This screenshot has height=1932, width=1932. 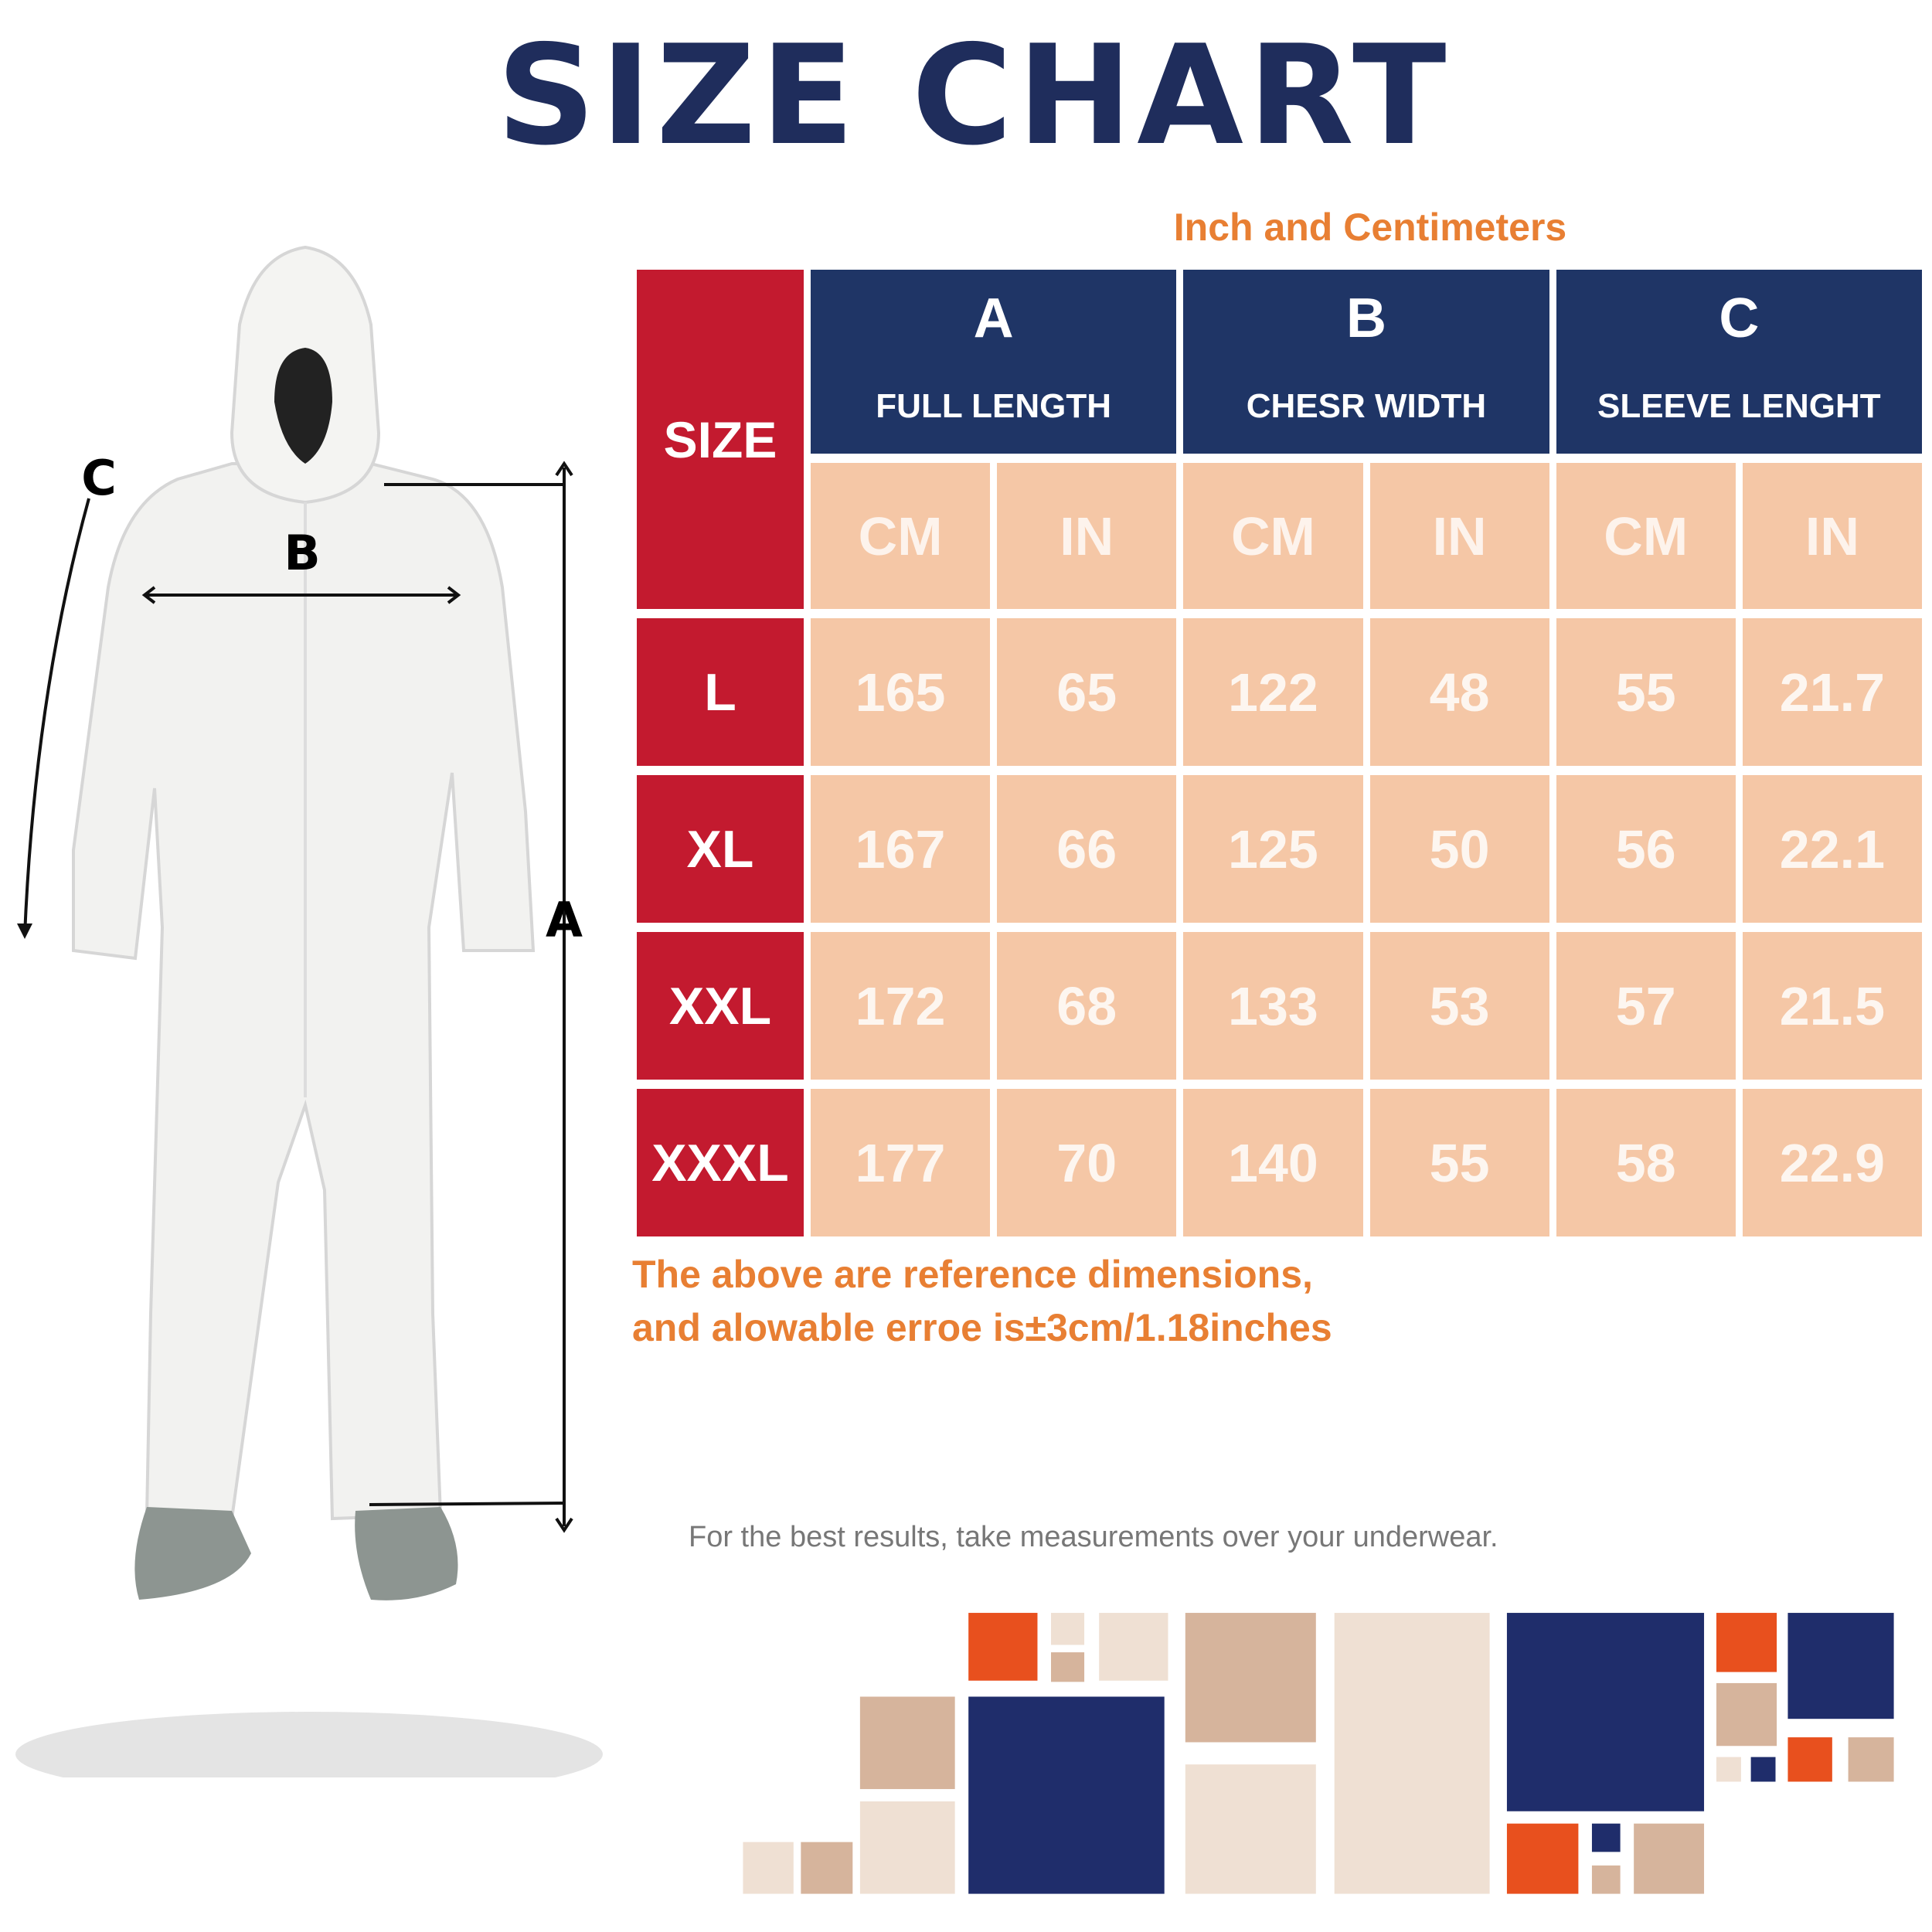 I want to click on table-cell: 177, so click(x=901, y=1163).